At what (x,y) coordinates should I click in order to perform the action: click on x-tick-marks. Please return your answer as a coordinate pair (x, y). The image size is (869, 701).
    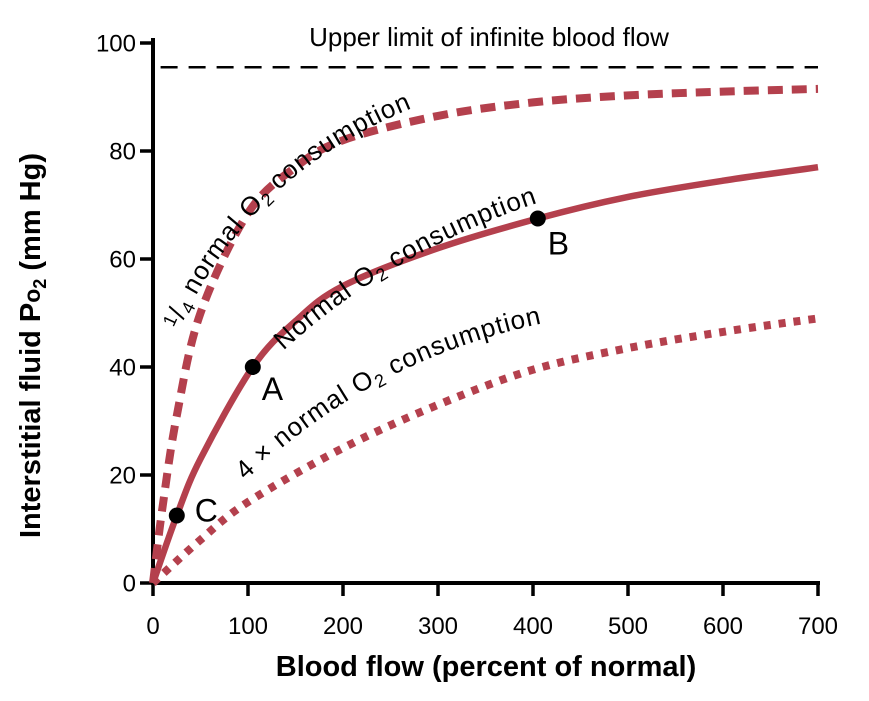
    Looking at the image, I should click on (485, 589).